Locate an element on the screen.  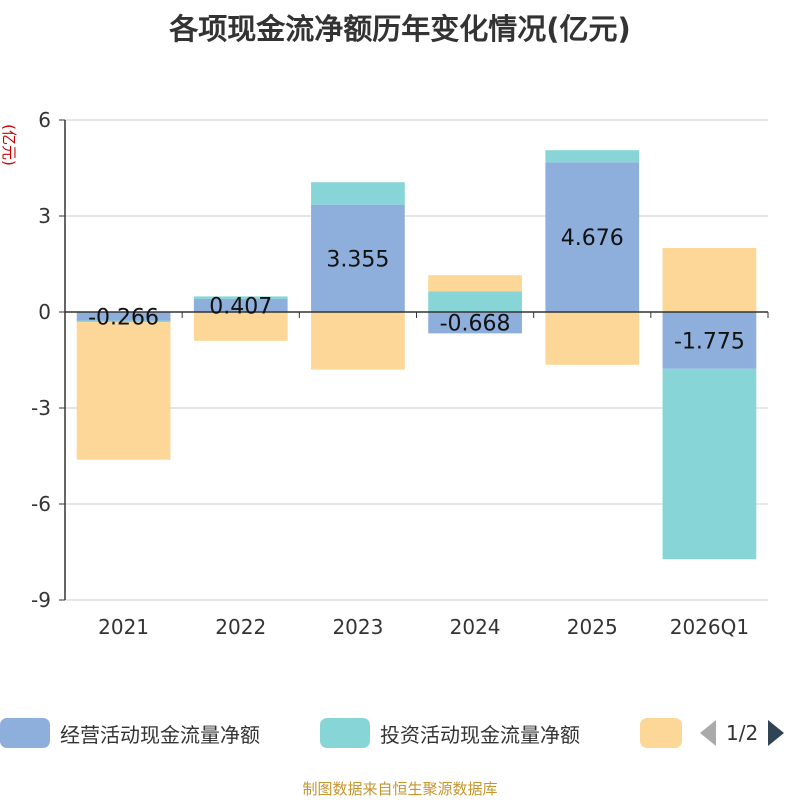
bar-operating-2024 is located at coordinates (475, 323).